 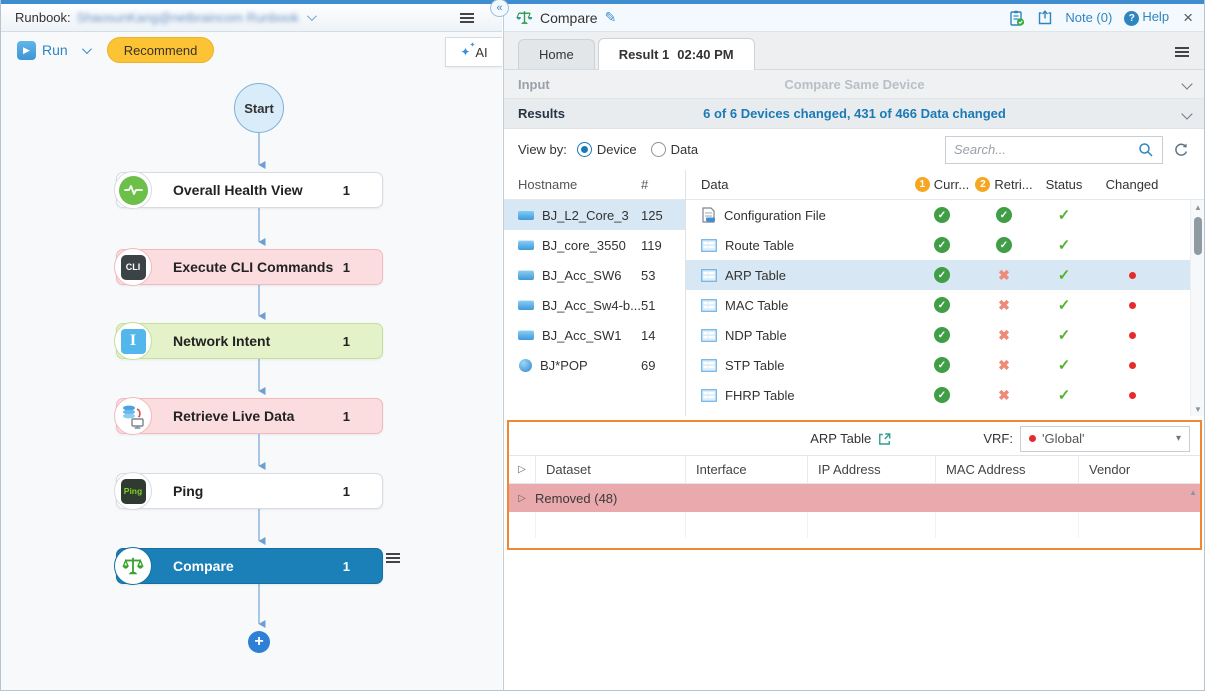 What do you see at coordinates (594, 185) in the screenshot?
I see `hostname-table-header: Hostname #` at bounding box center [594, 185].